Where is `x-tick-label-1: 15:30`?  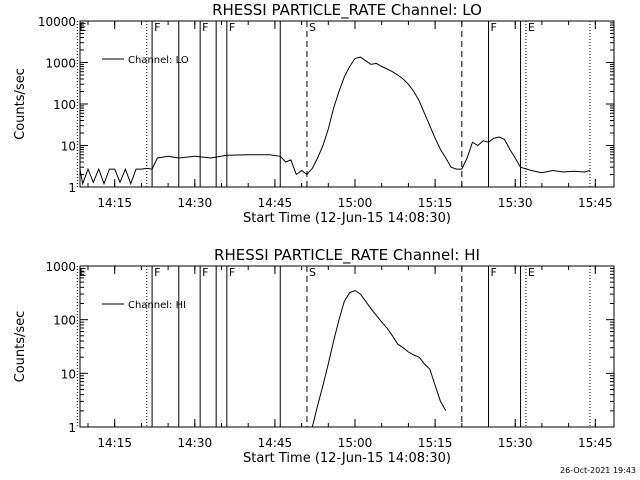
x-tick-label-1: 15:30 is located at coordinates (515, 443).